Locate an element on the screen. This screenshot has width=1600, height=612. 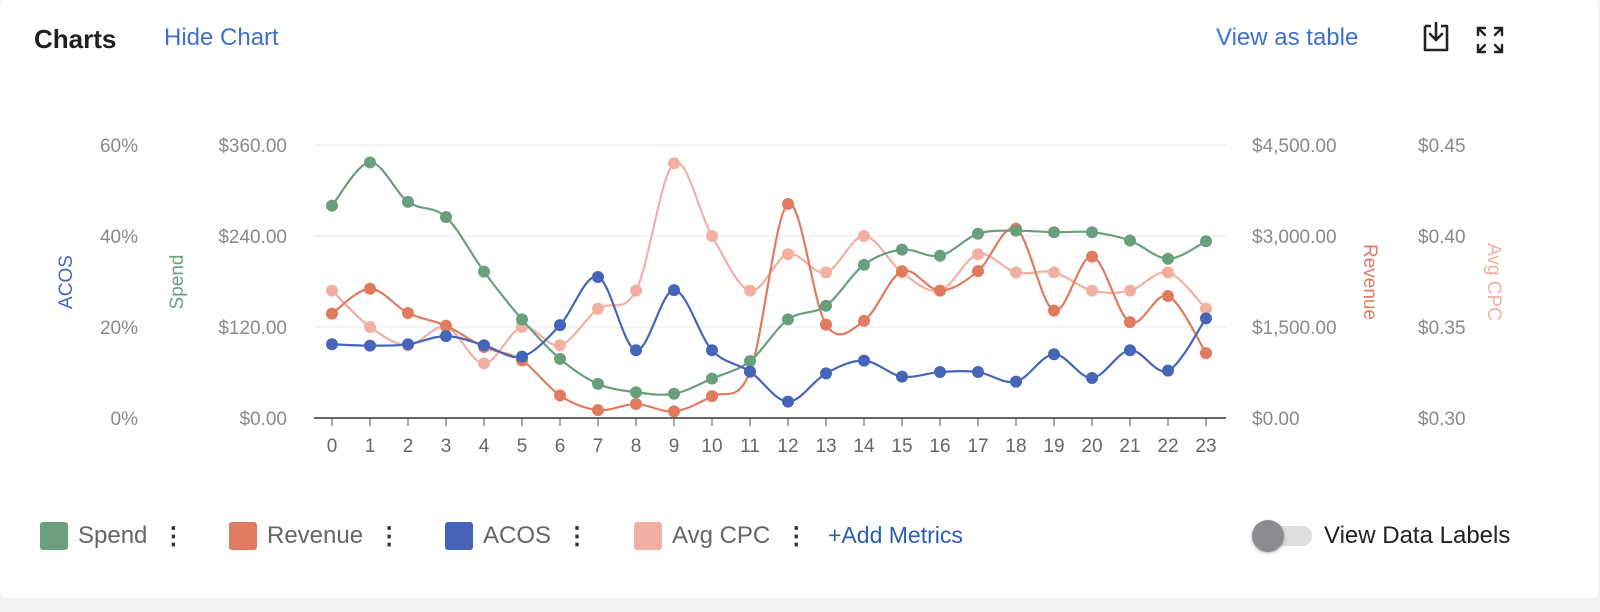
view-data-labels-toggle is located at coordinates (1282, 536).